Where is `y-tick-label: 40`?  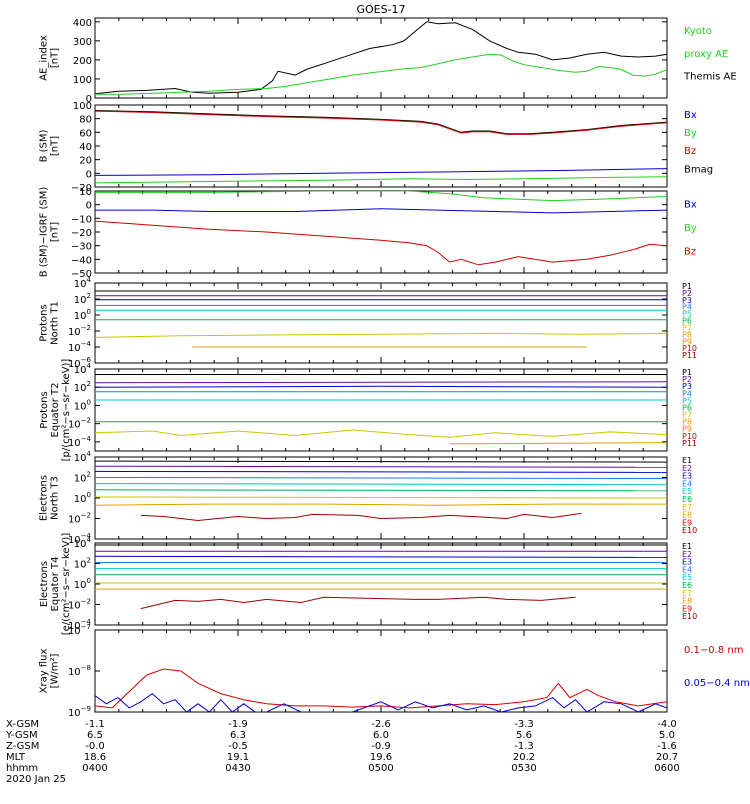 y-tick-label: 40 is located at coordinates (85, 147).